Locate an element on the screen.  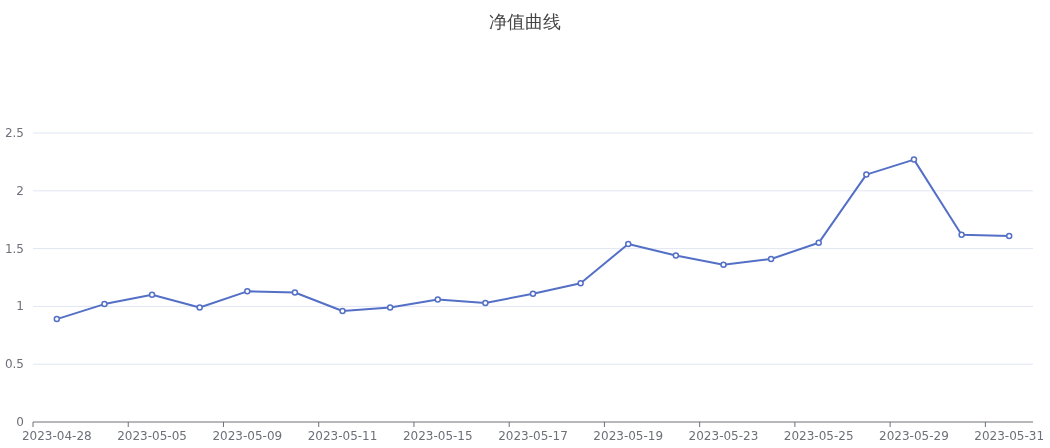
y-tick-label: 2.5 is located at coordinates (14, 133).